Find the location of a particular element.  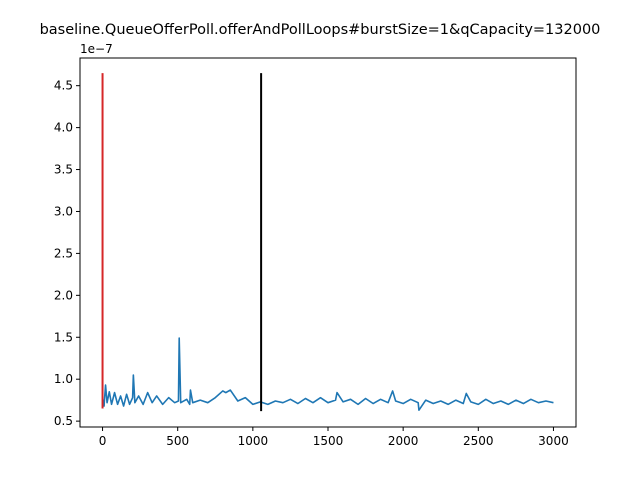

x-tick-label: 2500 is located at coordinates (478, 441).